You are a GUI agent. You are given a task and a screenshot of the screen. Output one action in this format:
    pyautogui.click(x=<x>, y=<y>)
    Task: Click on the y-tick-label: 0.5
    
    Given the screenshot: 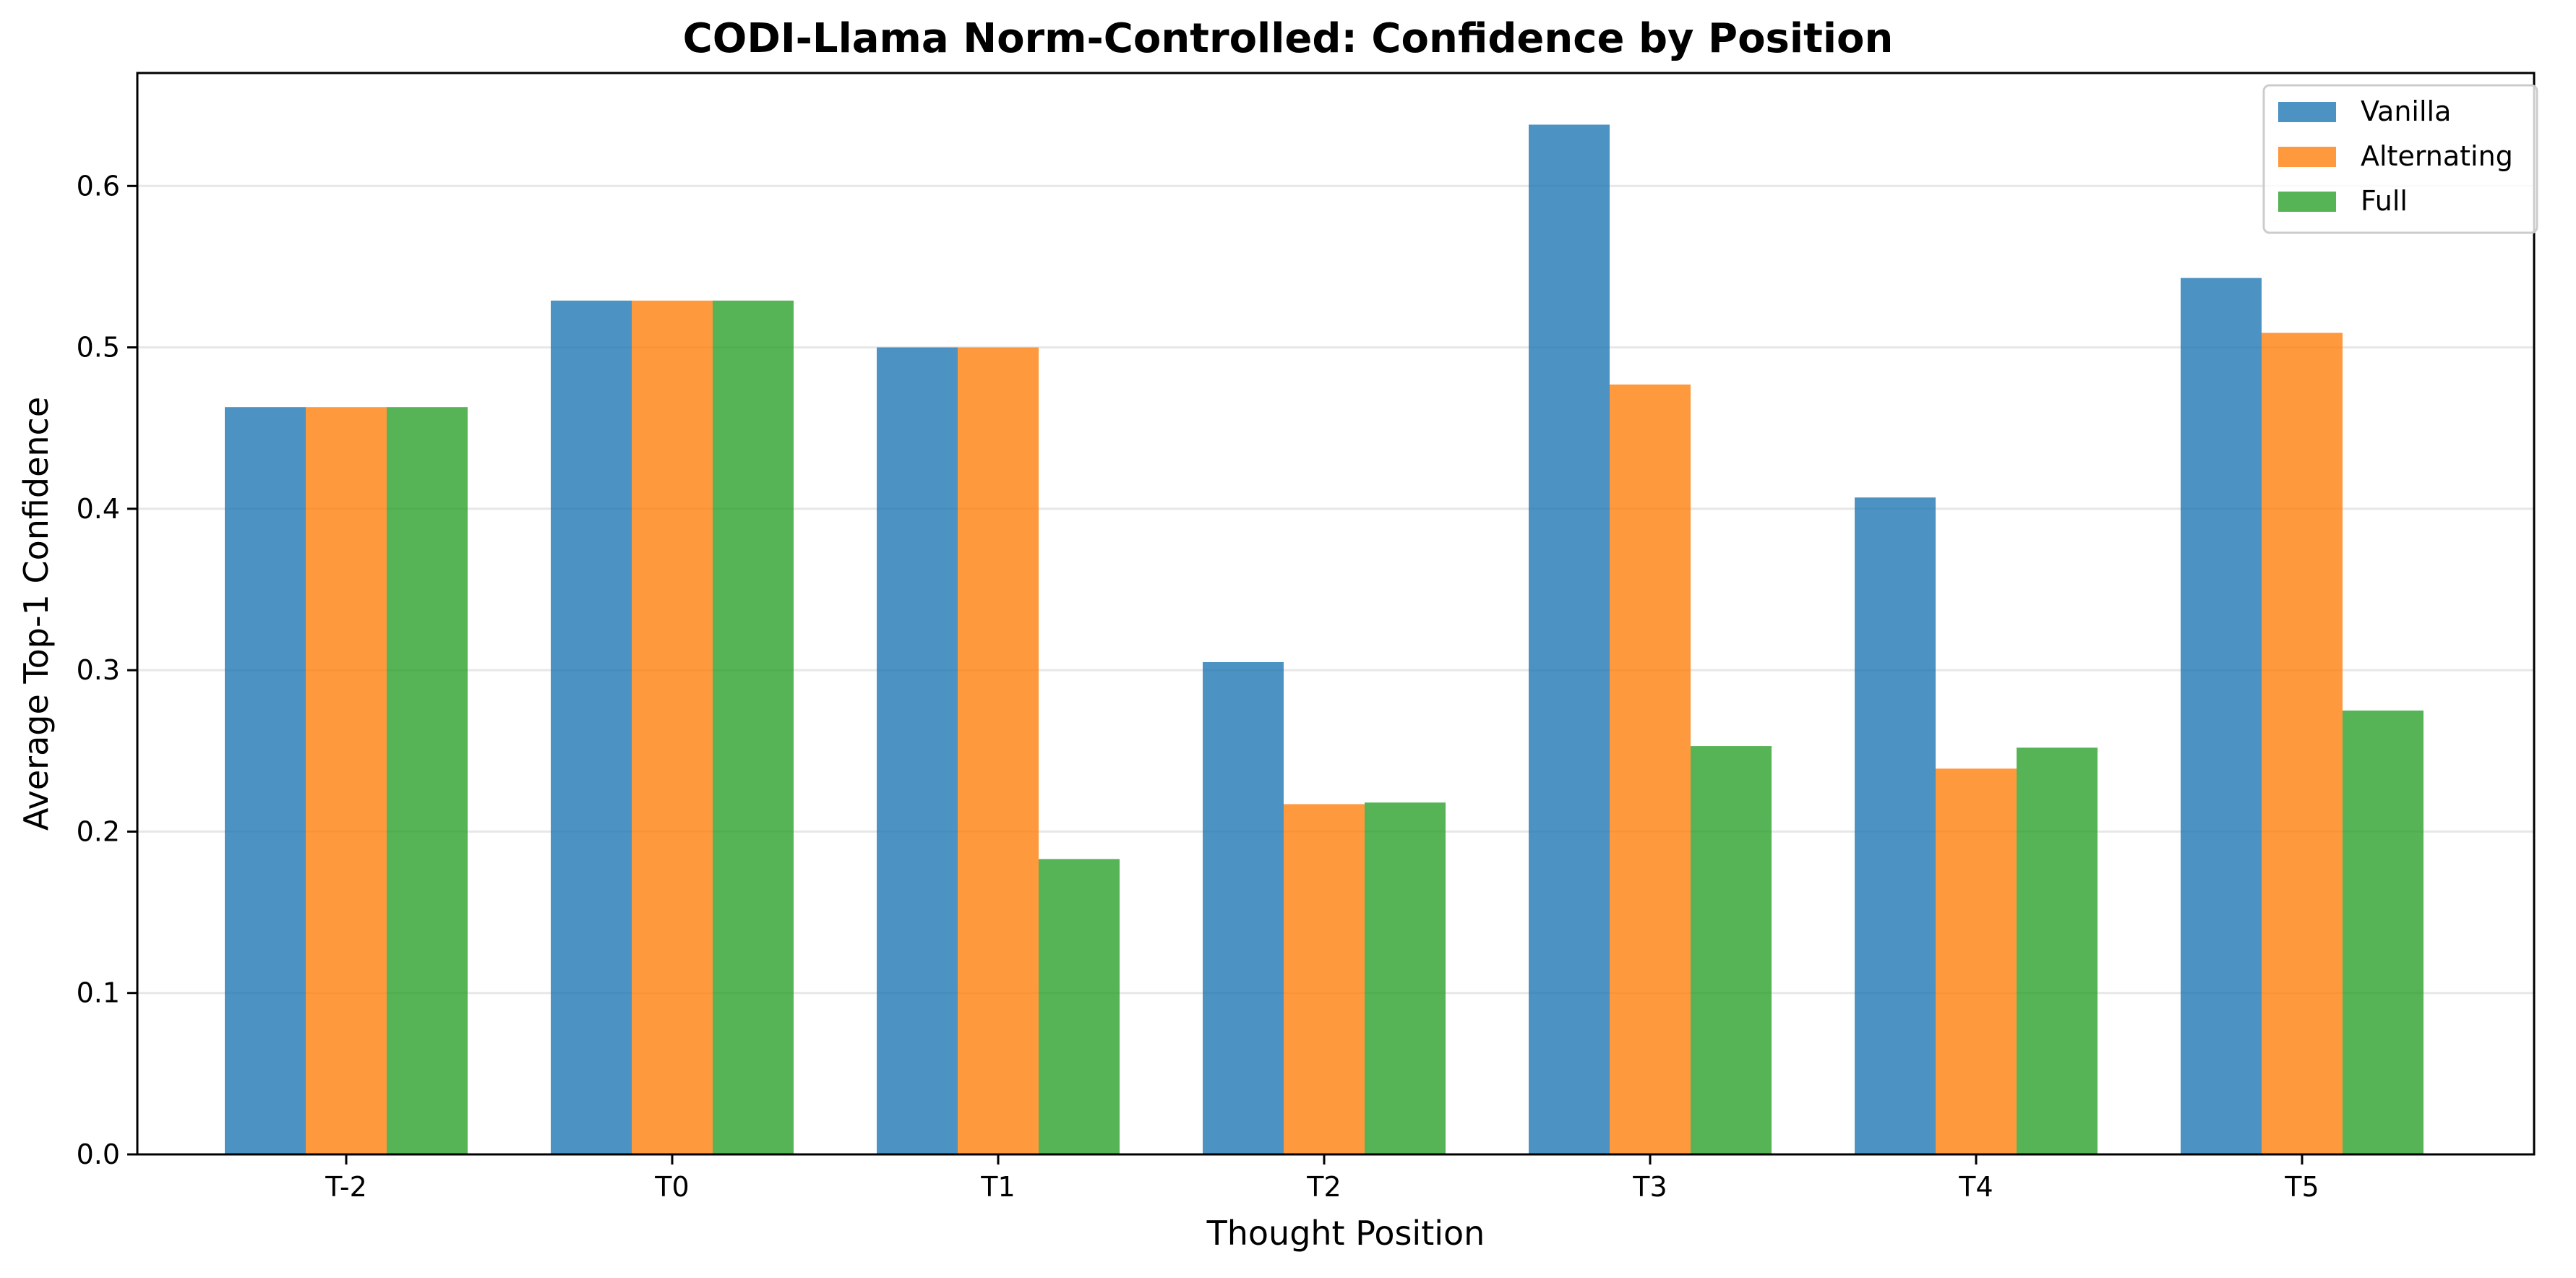 What is the action you would take?
    pyautogui.click(x=99, y=348)
    